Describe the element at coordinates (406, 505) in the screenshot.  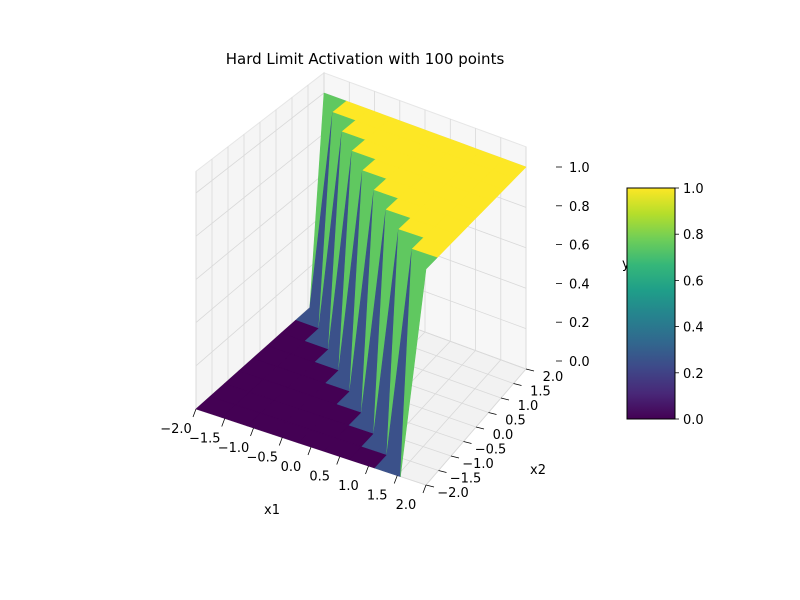
I see `x-tick-label: 2.0` at that location.